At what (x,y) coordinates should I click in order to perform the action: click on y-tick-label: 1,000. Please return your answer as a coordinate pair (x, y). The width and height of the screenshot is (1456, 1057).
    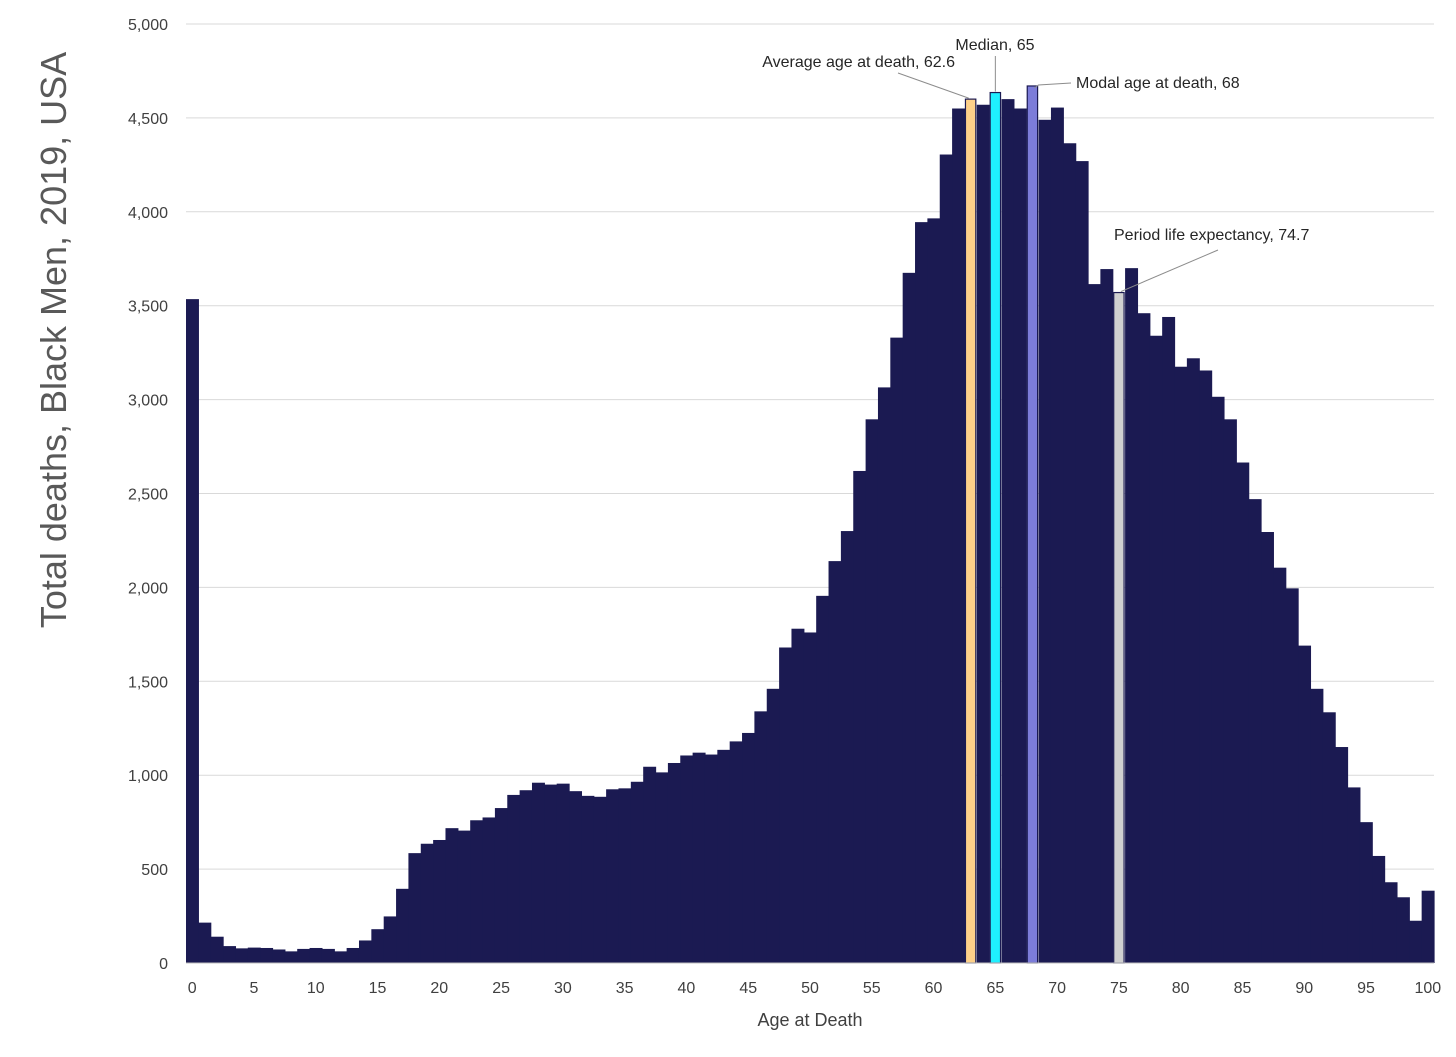
    Looking at the image, I should click on (148, 776).